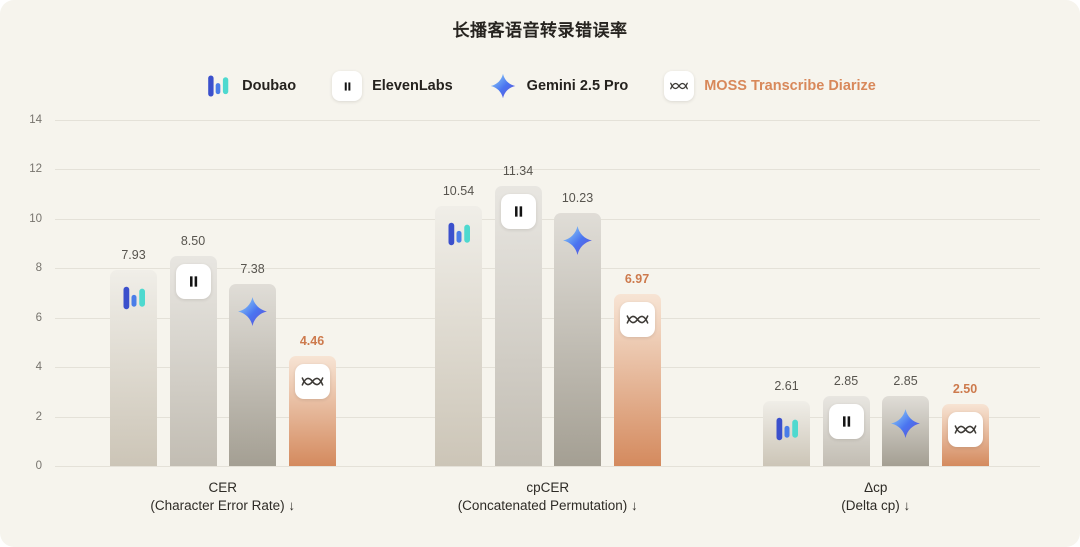 This screenshot has width=1080, height=547. What do you see at coordinates (38, 268) in the screenshot?
I see `y-tick-label-8: 8` at bounding box center [38, 268].